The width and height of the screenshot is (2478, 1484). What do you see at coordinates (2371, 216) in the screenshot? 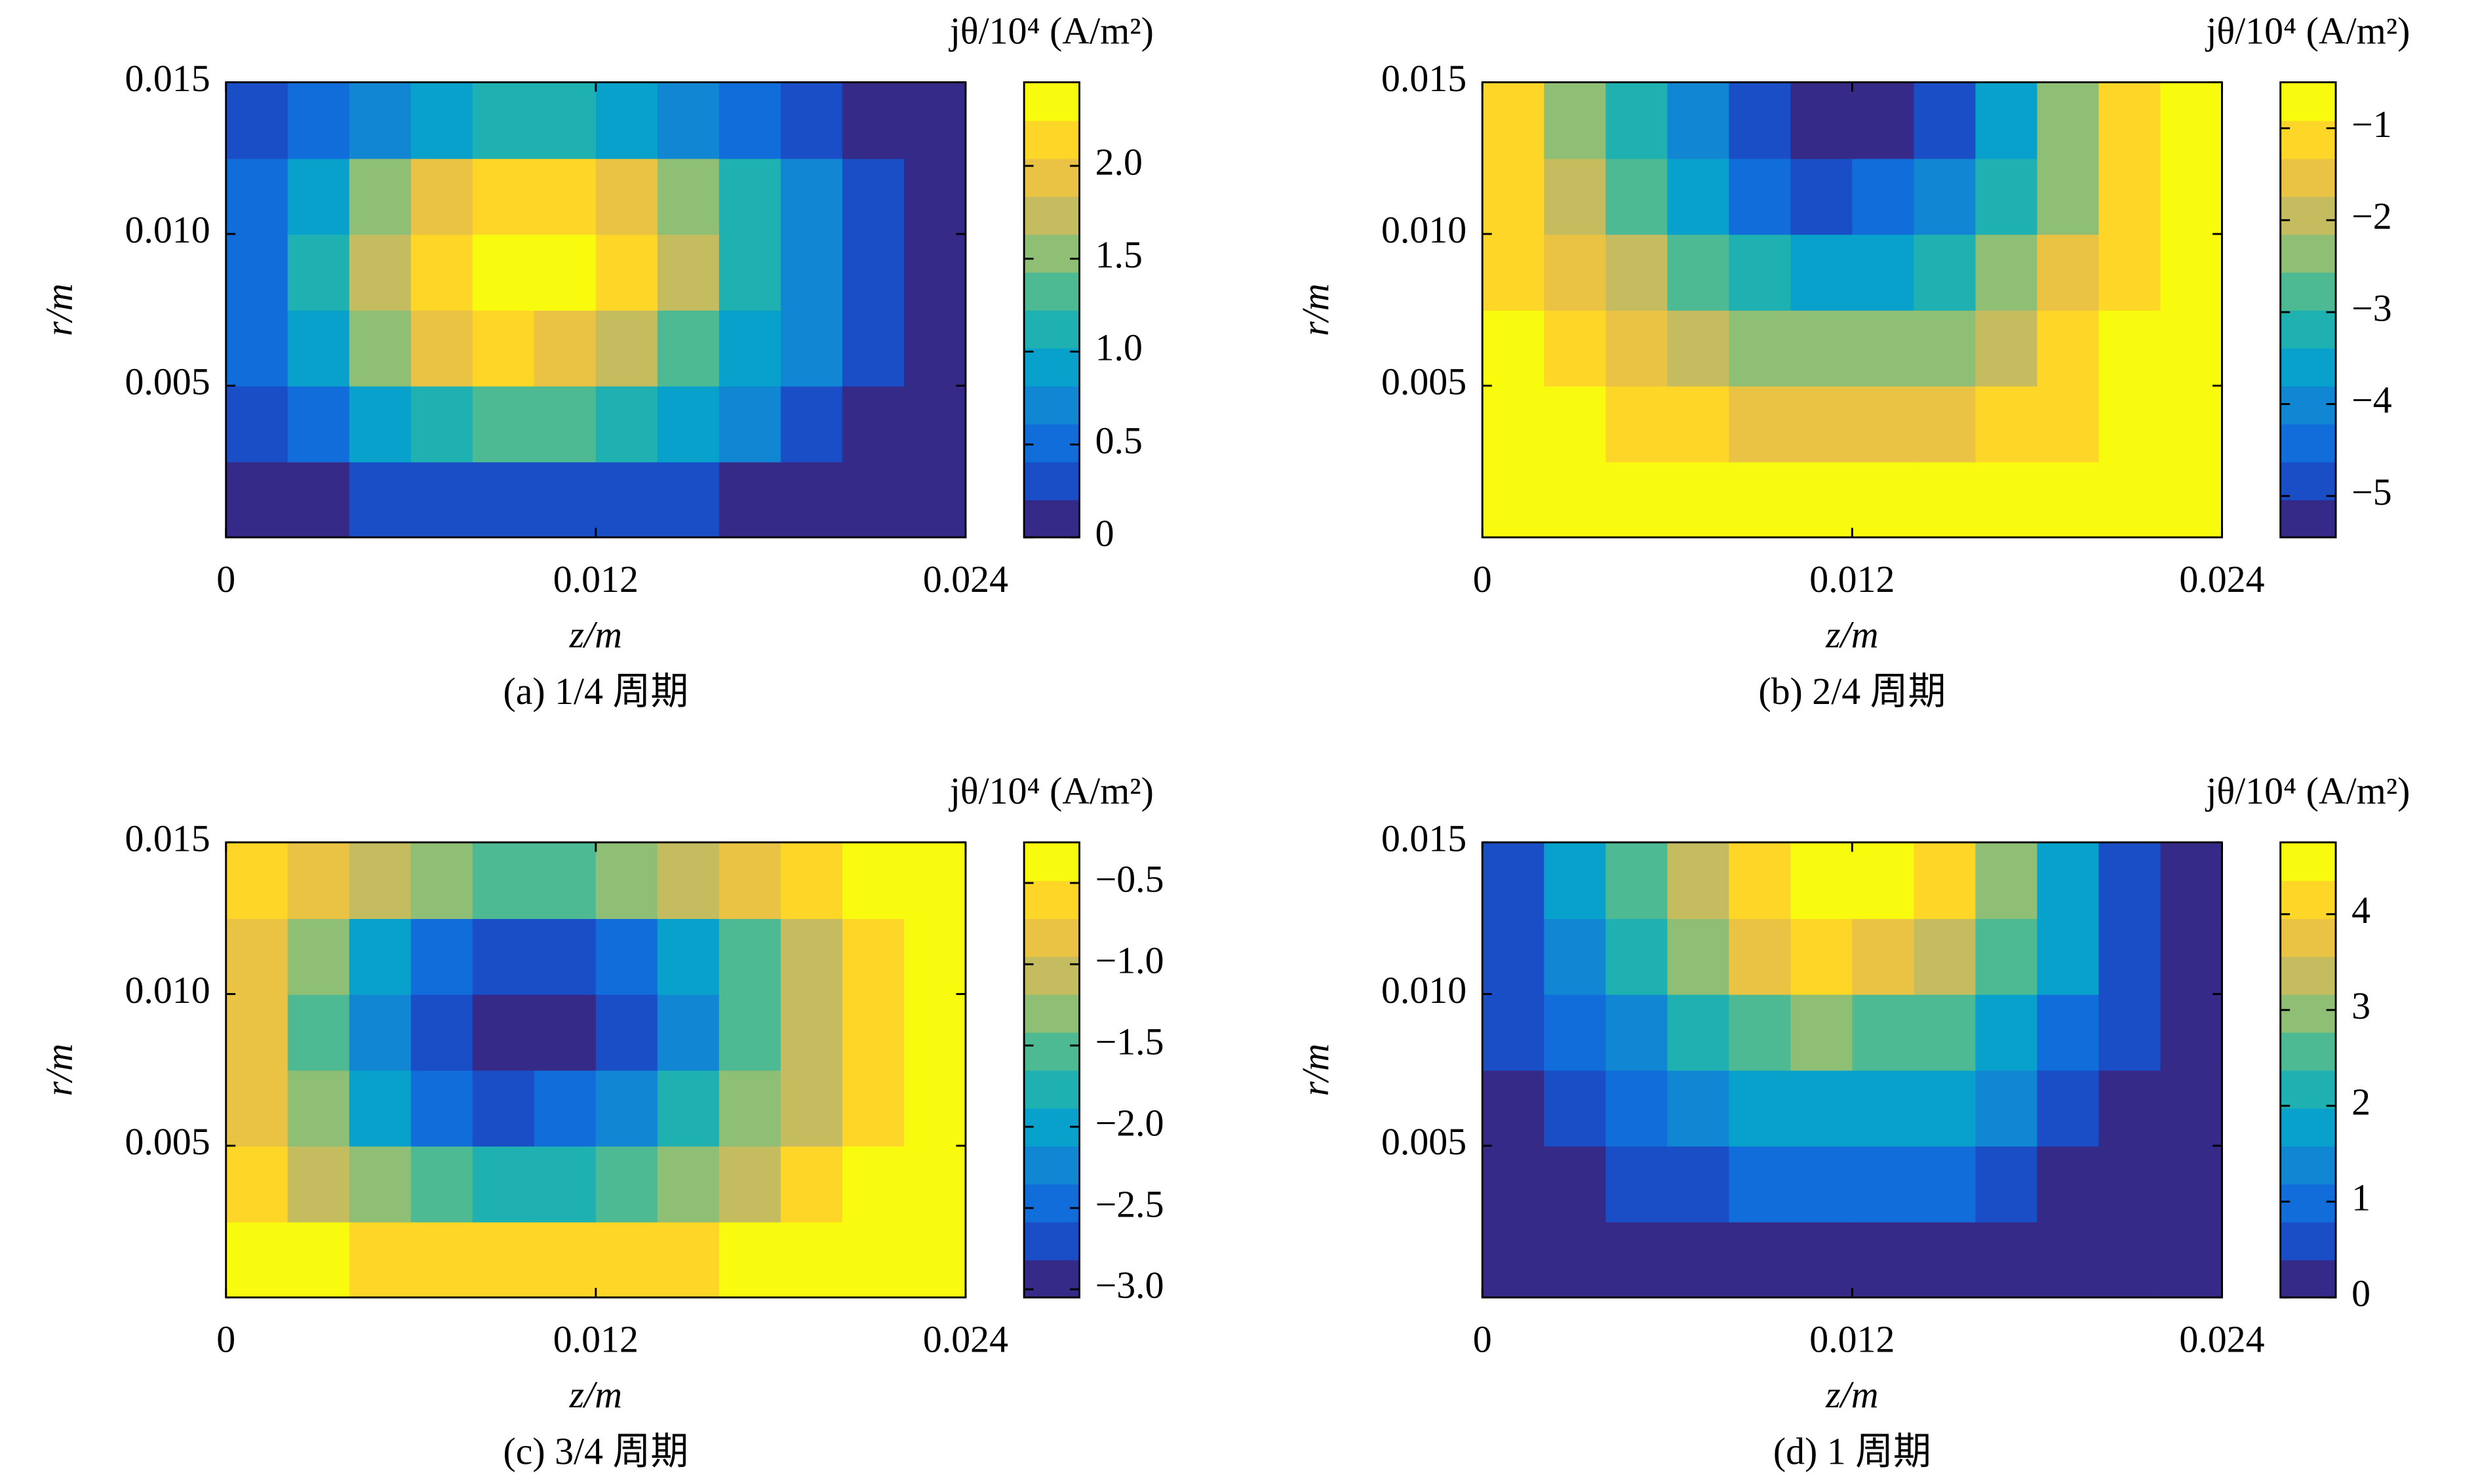
I see `colorbar-tick-label: −2` at bounding box center [2371, 216].